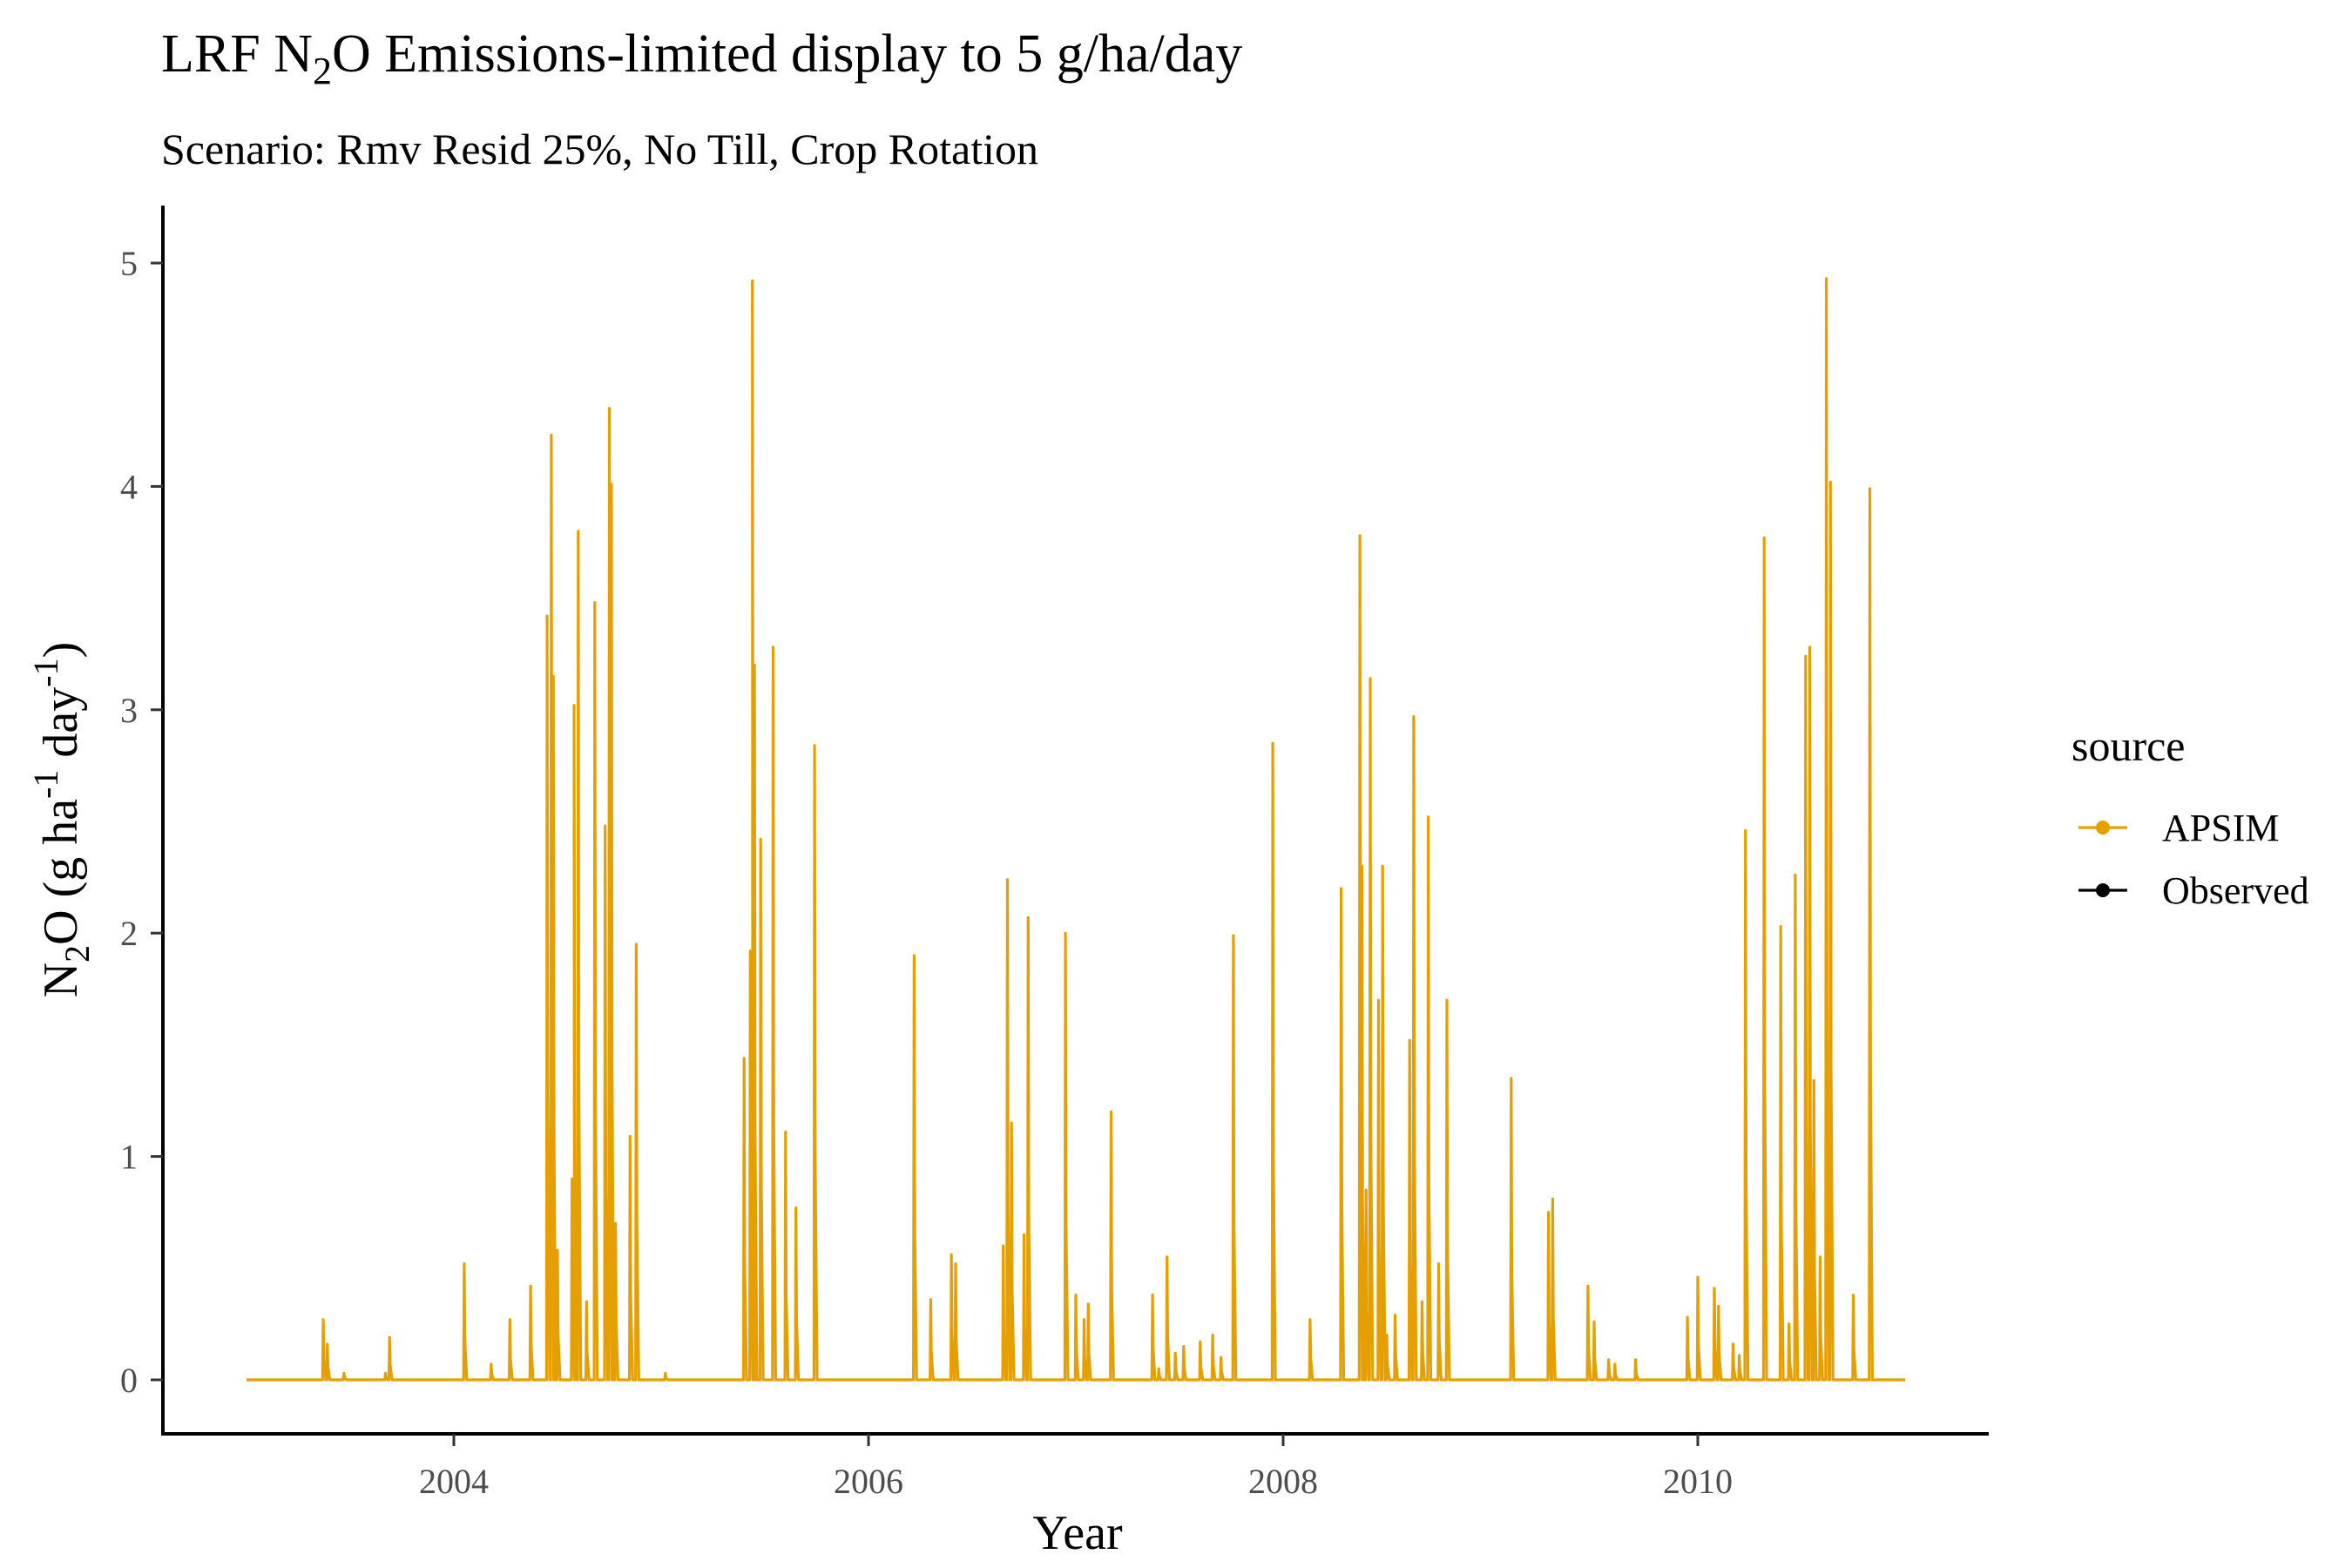 Image resolution: width=2352 pixels, height=1568 pixels. What do you see at coordinates (2235, 890) in the screenshot?
I see `legend-label: Observed` at bounding box center [2235, 890].